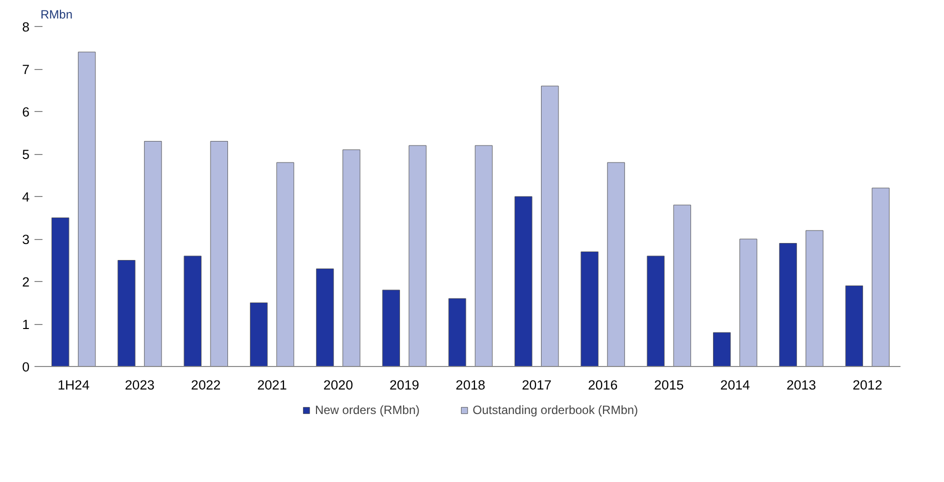 The width and height of the screenshot is (944, 482). I want to click on x-tick-label: 2013, so click(801, 385).